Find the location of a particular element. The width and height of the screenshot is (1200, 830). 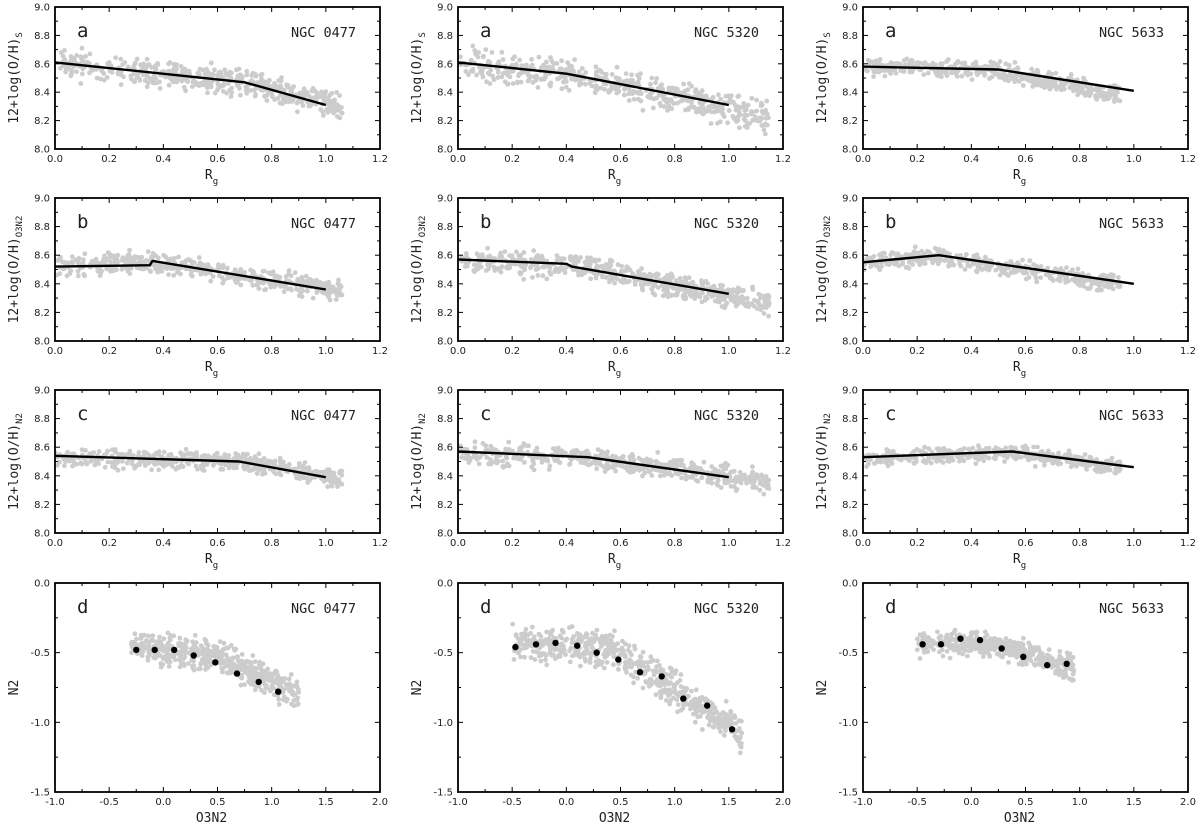

y-tick-label: 8.2 is located at coordinates (850, 121).